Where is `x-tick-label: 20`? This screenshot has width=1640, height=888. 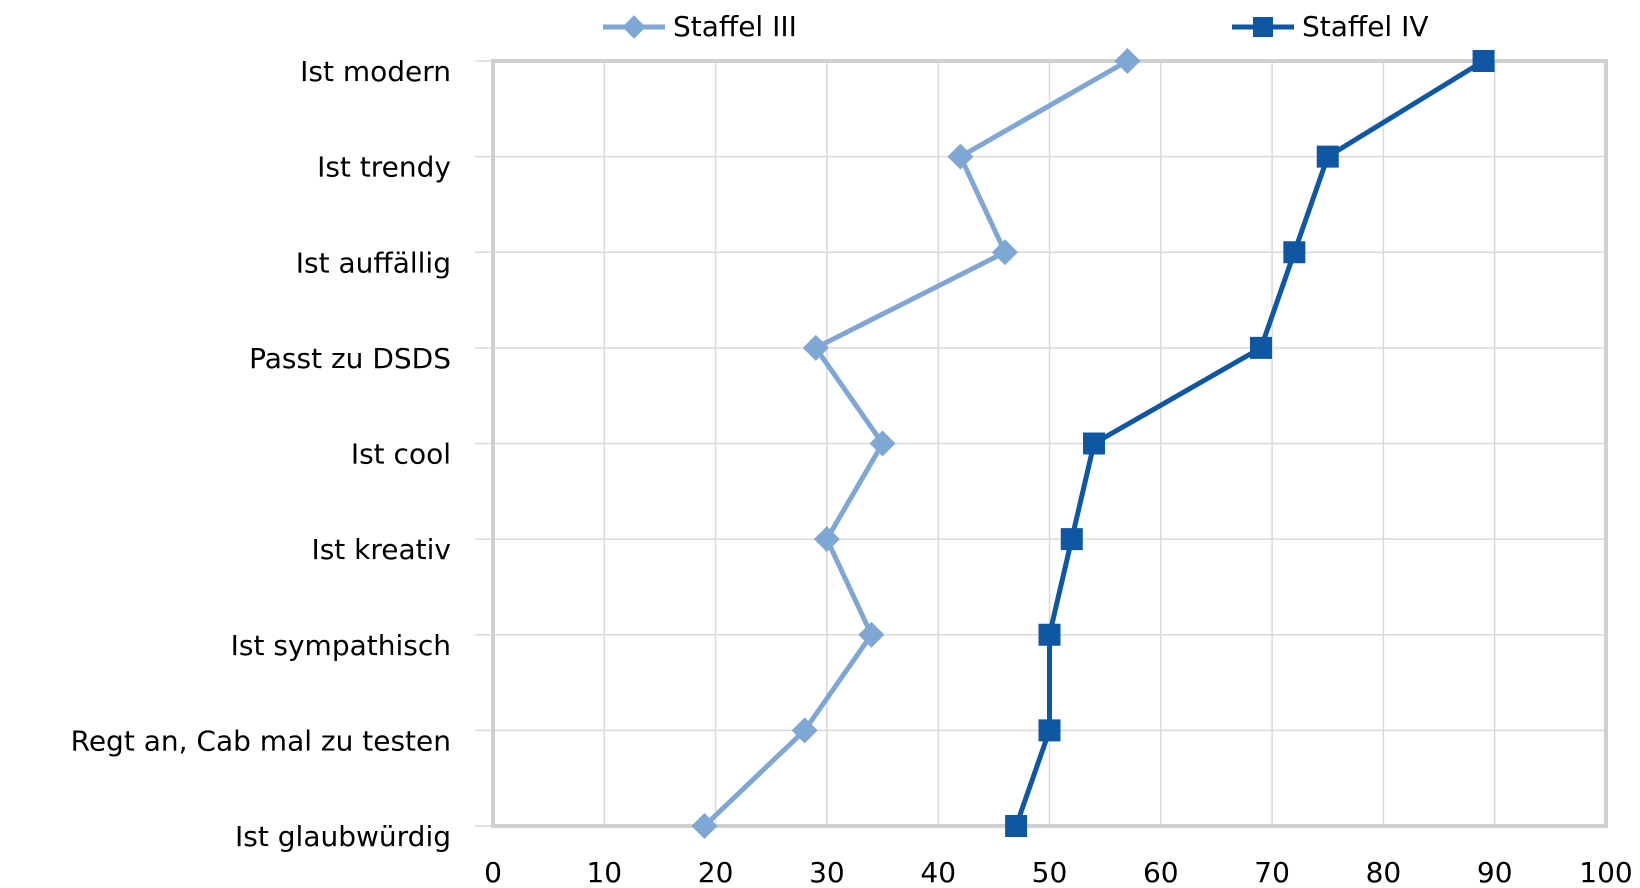 x-tick-label: 20 is located at coordinates (716, 872).